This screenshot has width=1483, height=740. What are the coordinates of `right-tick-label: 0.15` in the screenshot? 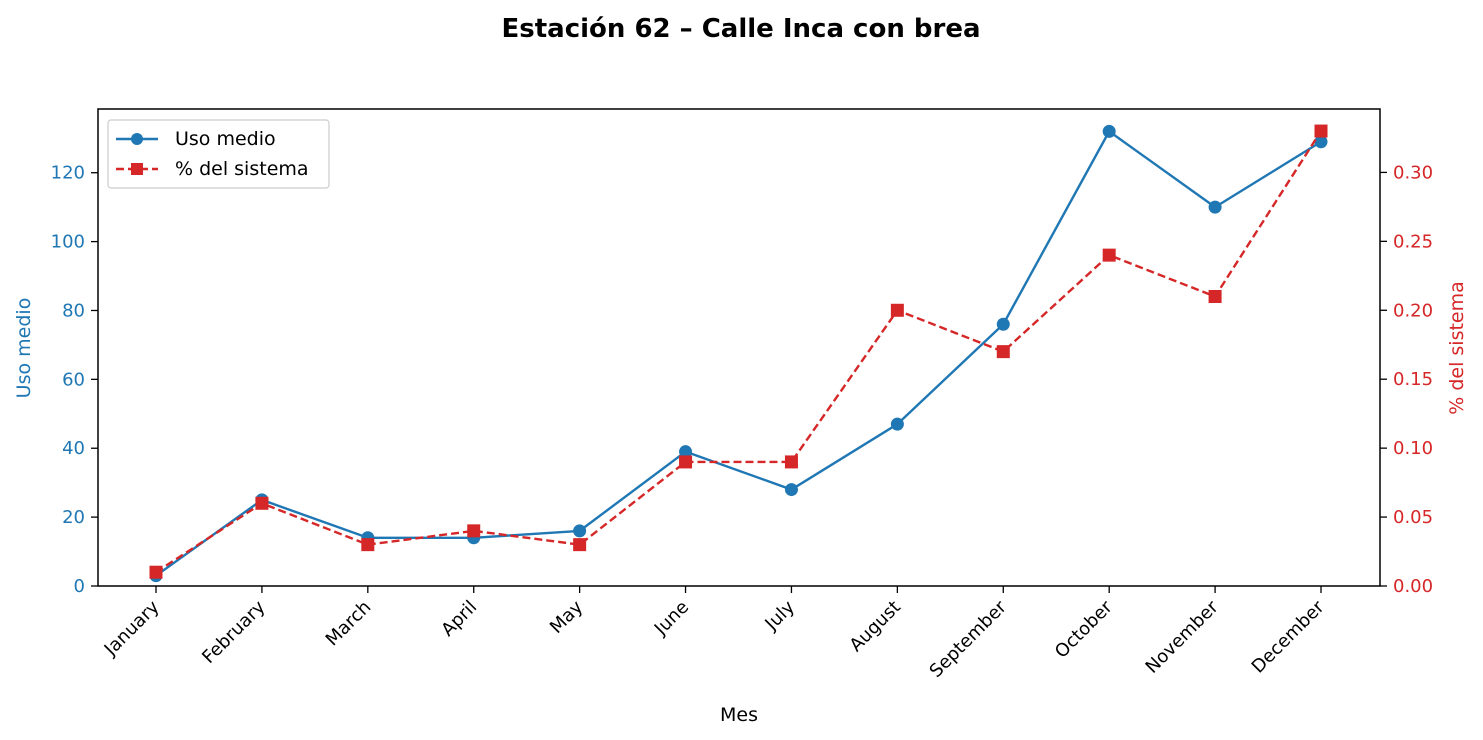 It's located at (1413, 379).